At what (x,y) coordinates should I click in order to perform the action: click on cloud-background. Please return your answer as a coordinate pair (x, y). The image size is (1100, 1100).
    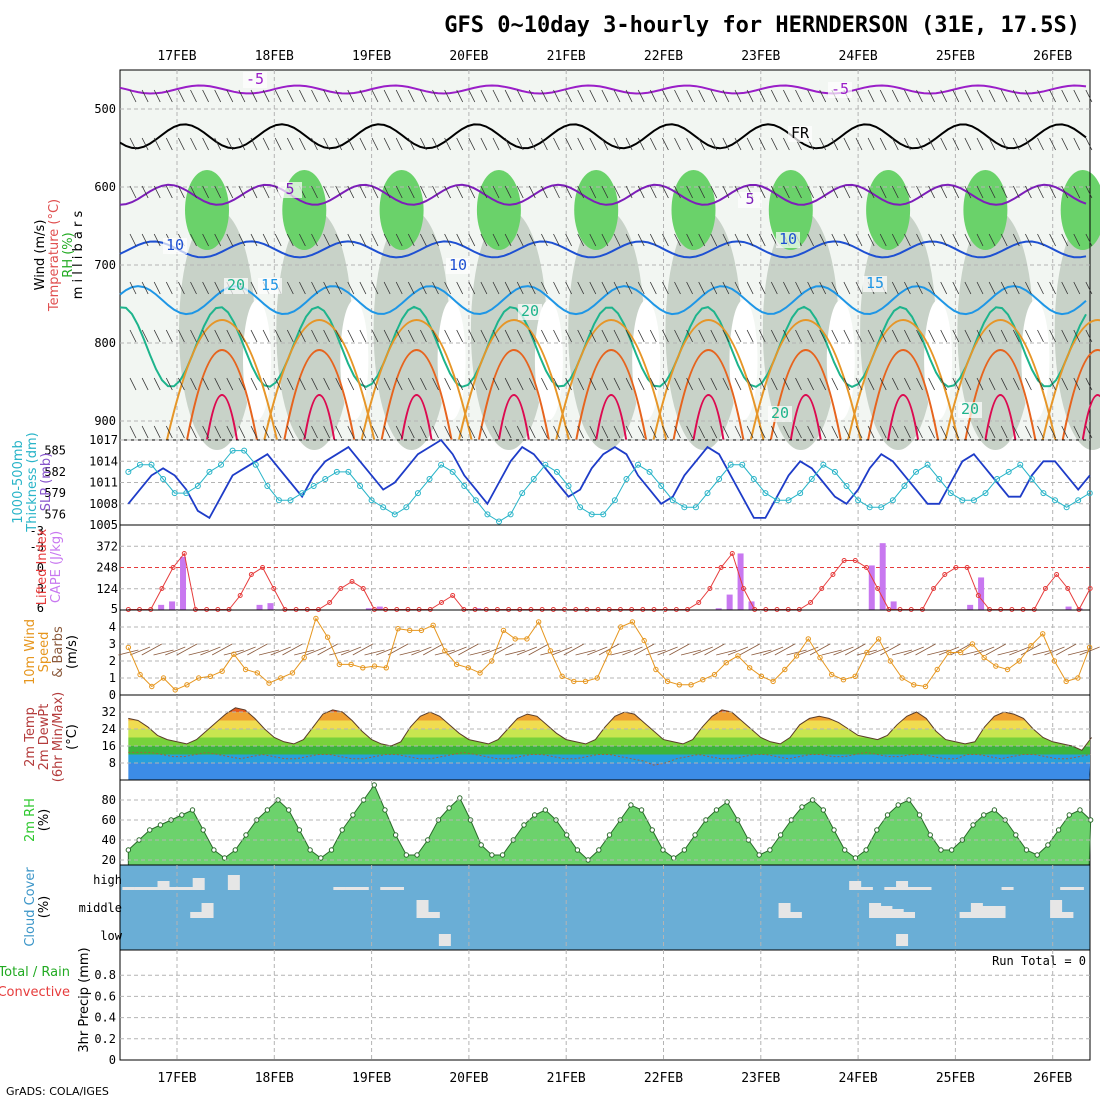
    Looking at the image, I should click on (605, 907).